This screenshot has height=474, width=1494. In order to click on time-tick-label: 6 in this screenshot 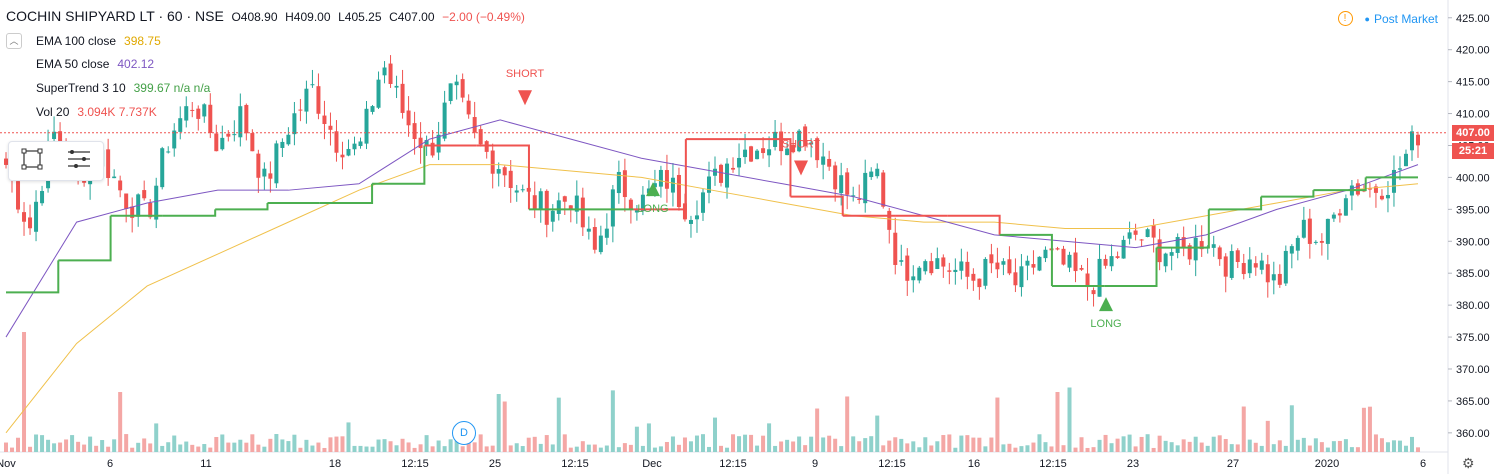, I will do `click(110, 464)`.